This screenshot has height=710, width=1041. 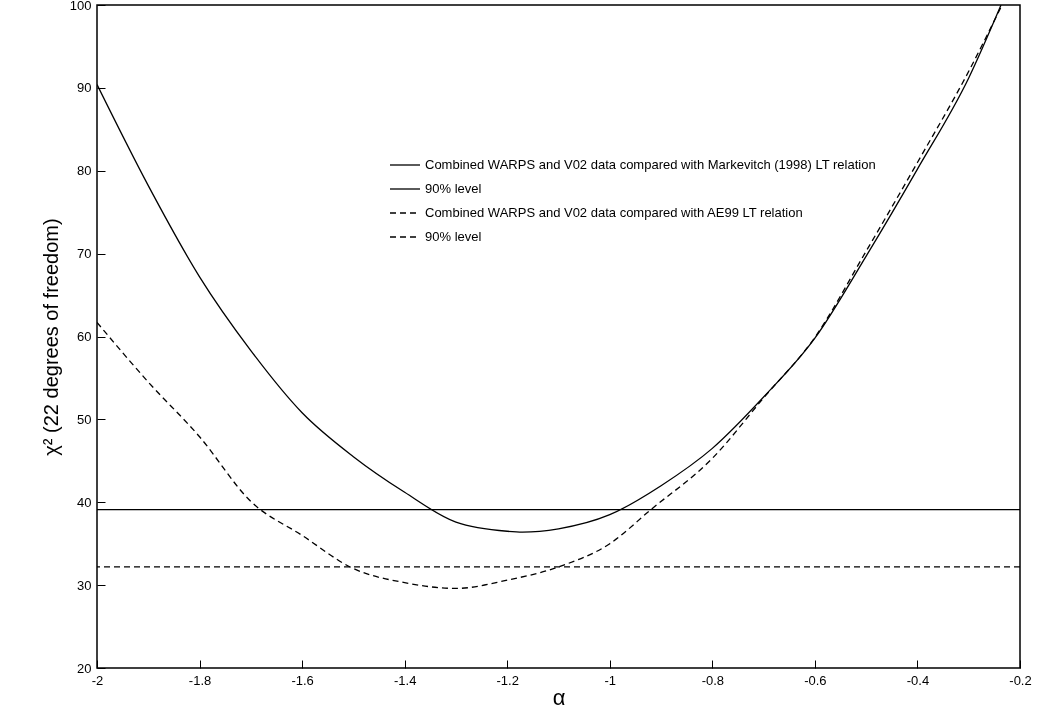 What do you see at coordinates (50, 337) in the screenshot?
I see `y-axis-title: χ² (22 degrees of freedom)` at bounding box center [50, 337].